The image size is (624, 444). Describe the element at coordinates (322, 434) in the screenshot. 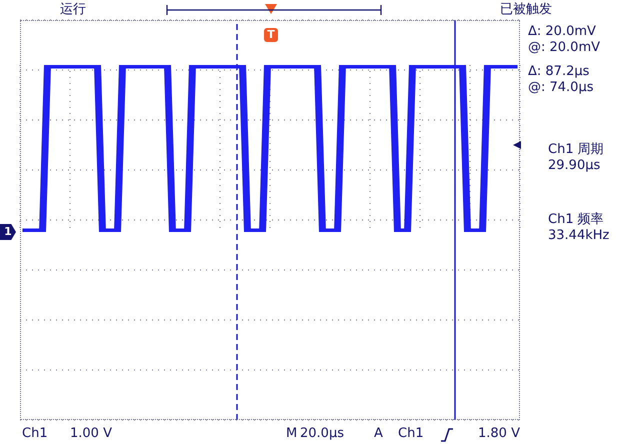

I see `text: 20.0µs` at that location.